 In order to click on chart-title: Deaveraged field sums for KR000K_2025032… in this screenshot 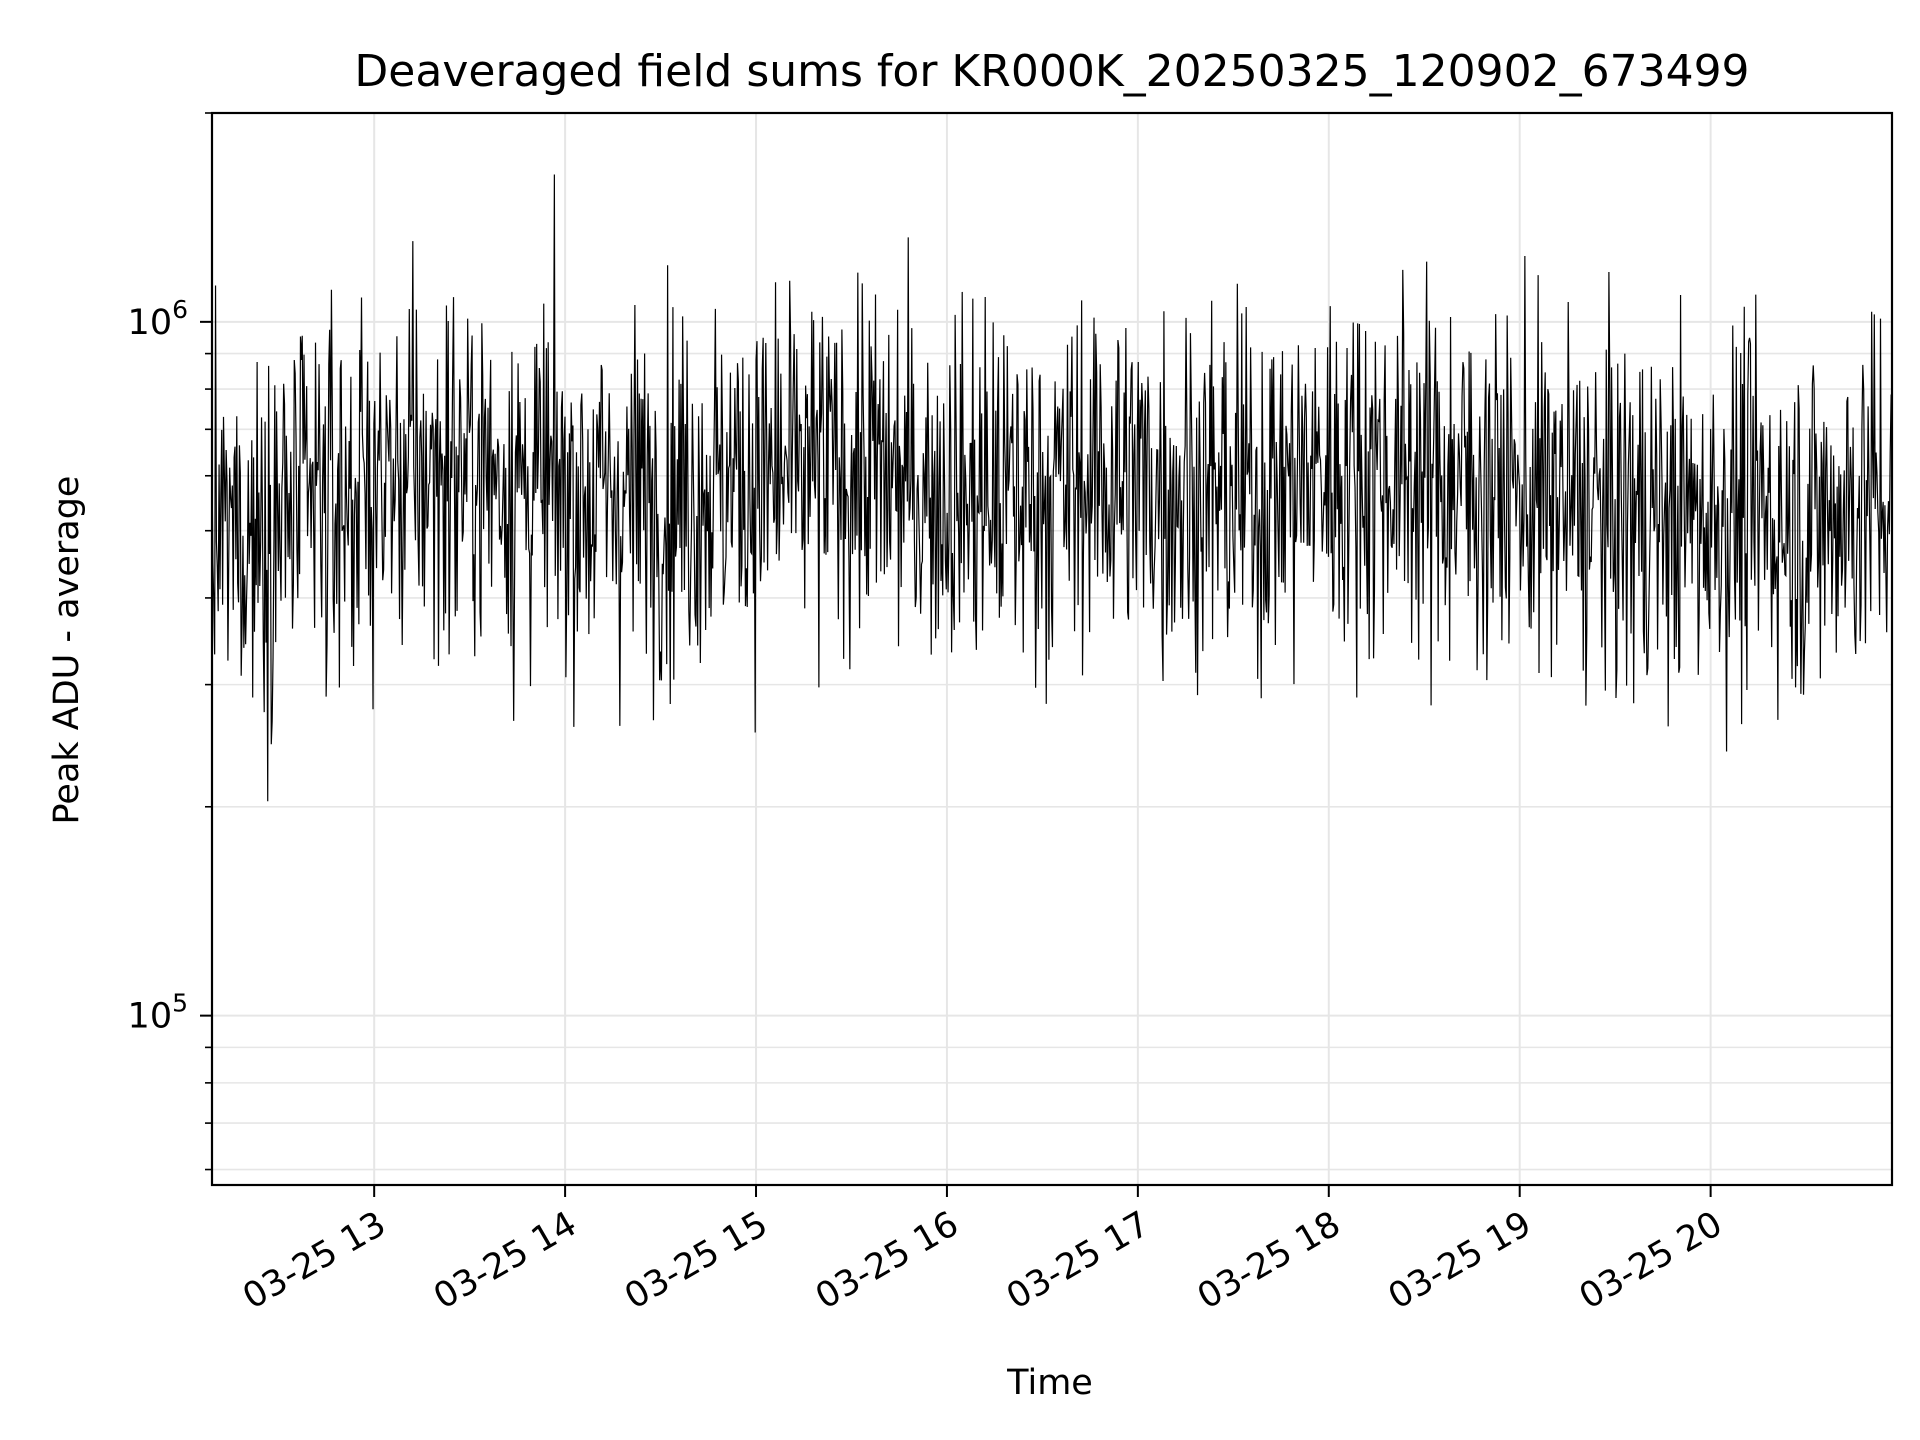, I will do `click(1051, 71)`.